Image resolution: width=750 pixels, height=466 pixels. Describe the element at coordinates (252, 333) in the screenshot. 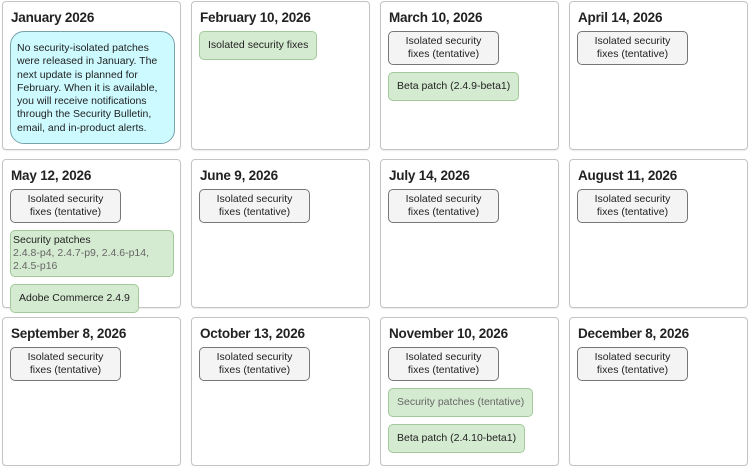

I see `month-title: October 13, 2026` at that location.